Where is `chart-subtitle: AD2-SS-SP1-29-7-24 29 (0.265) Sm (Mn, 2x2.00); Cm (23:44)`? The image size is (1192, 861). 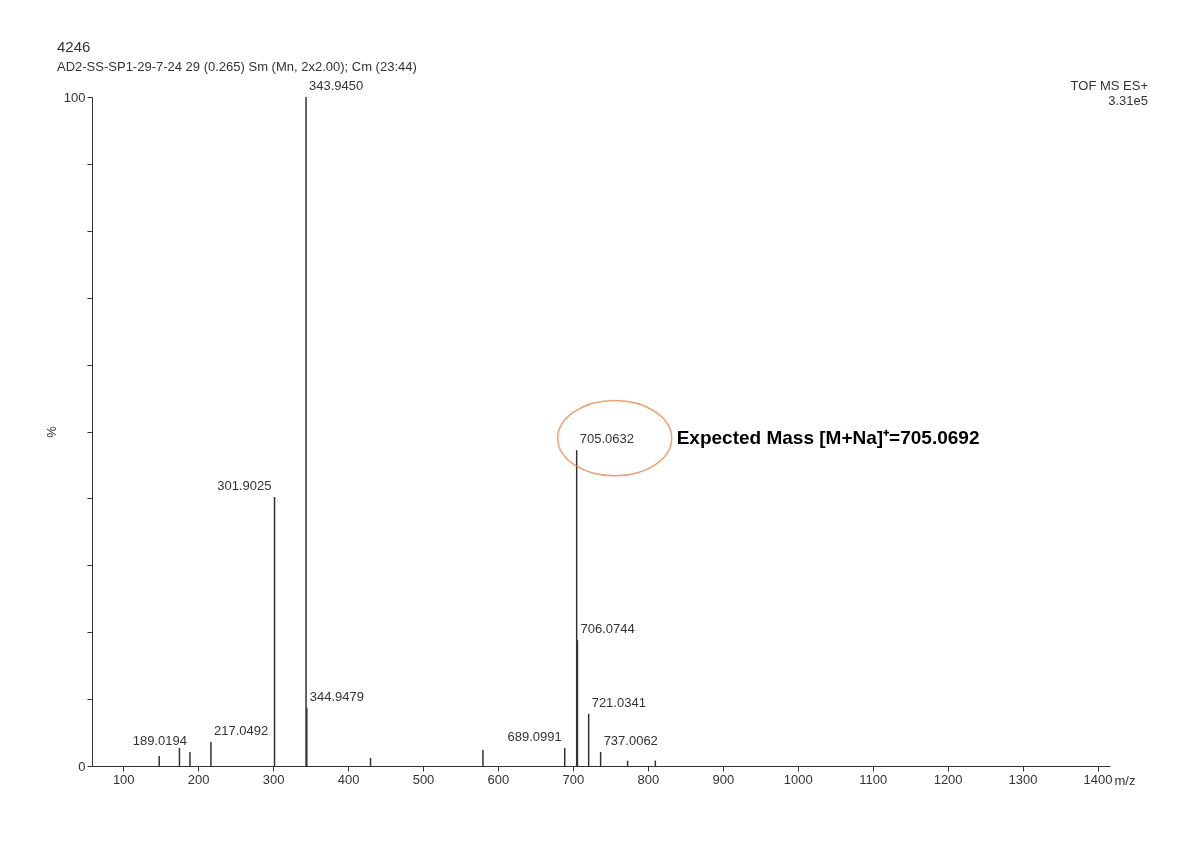 chart-subtitle: AD2-SS-SP1-29-7-24 29 (0.265) Sm (Mn, 2x2.00); Cm (23:44) is located at coordinates (237, 66).